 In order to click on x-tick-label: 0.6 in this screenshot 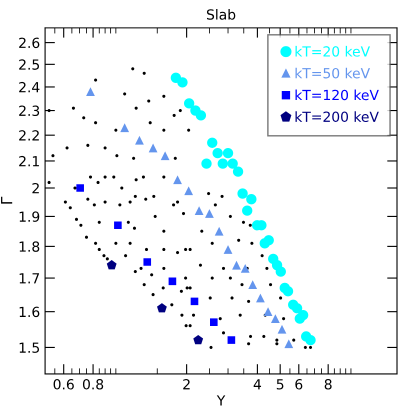, I will do `click(64, 384)`.